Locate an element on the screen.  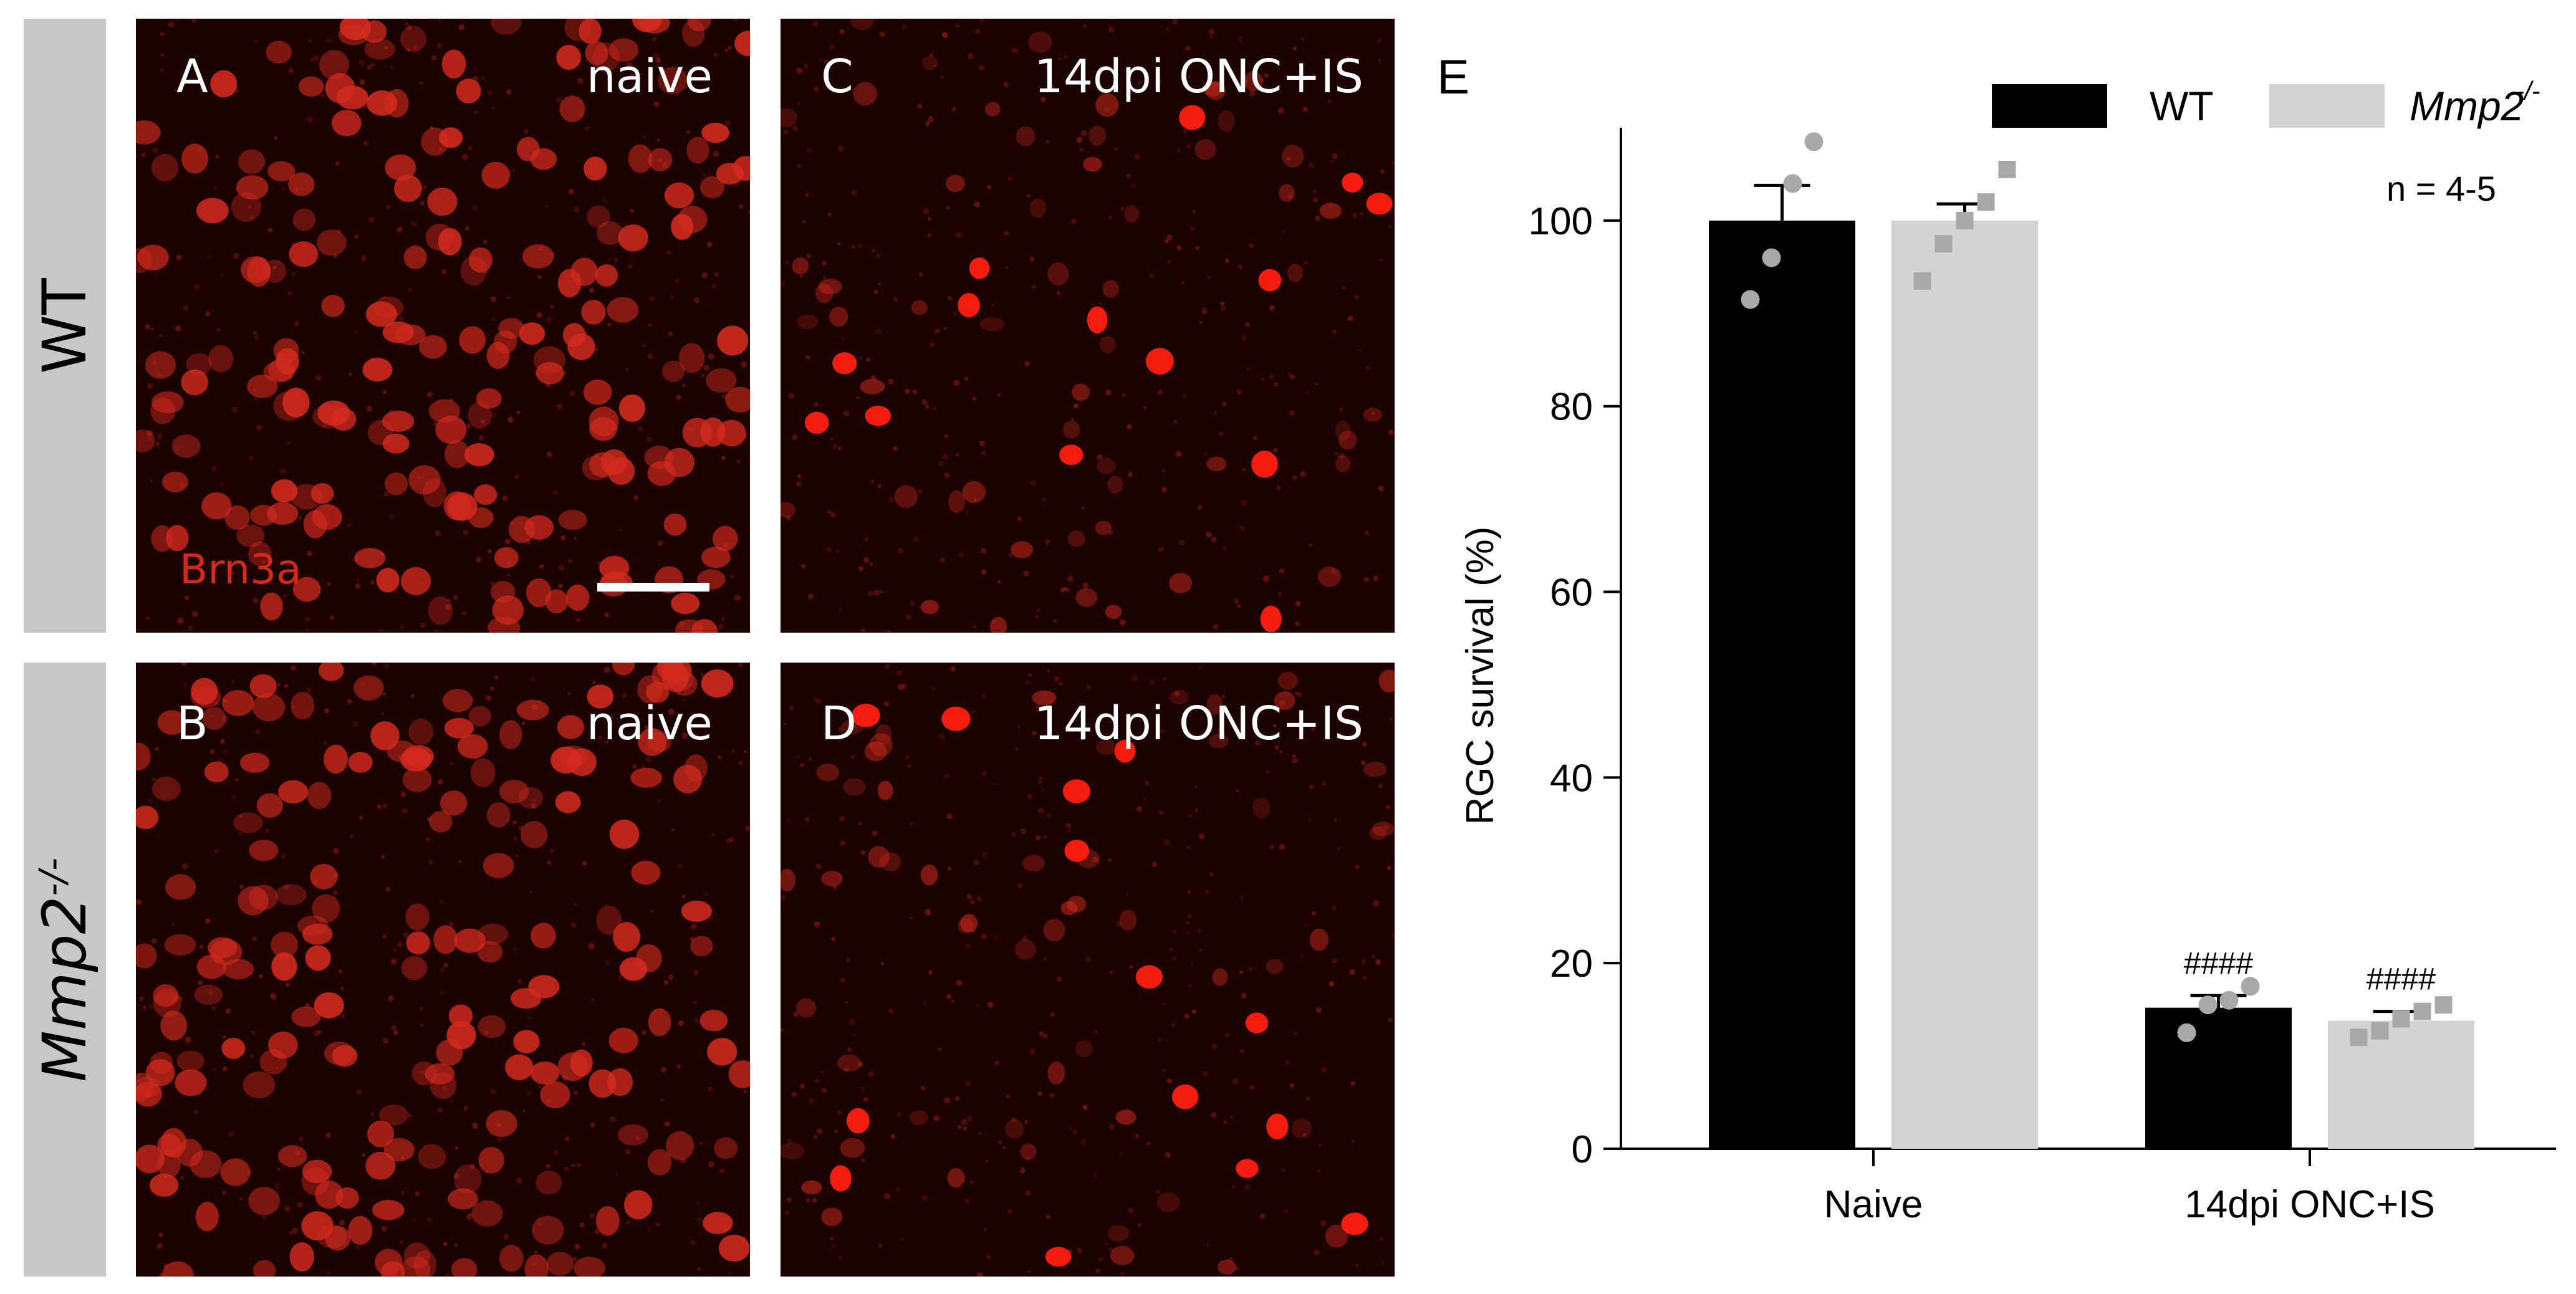
row-label-mmp2-text: Mmp2-/- is located at coordinates (65, 970).